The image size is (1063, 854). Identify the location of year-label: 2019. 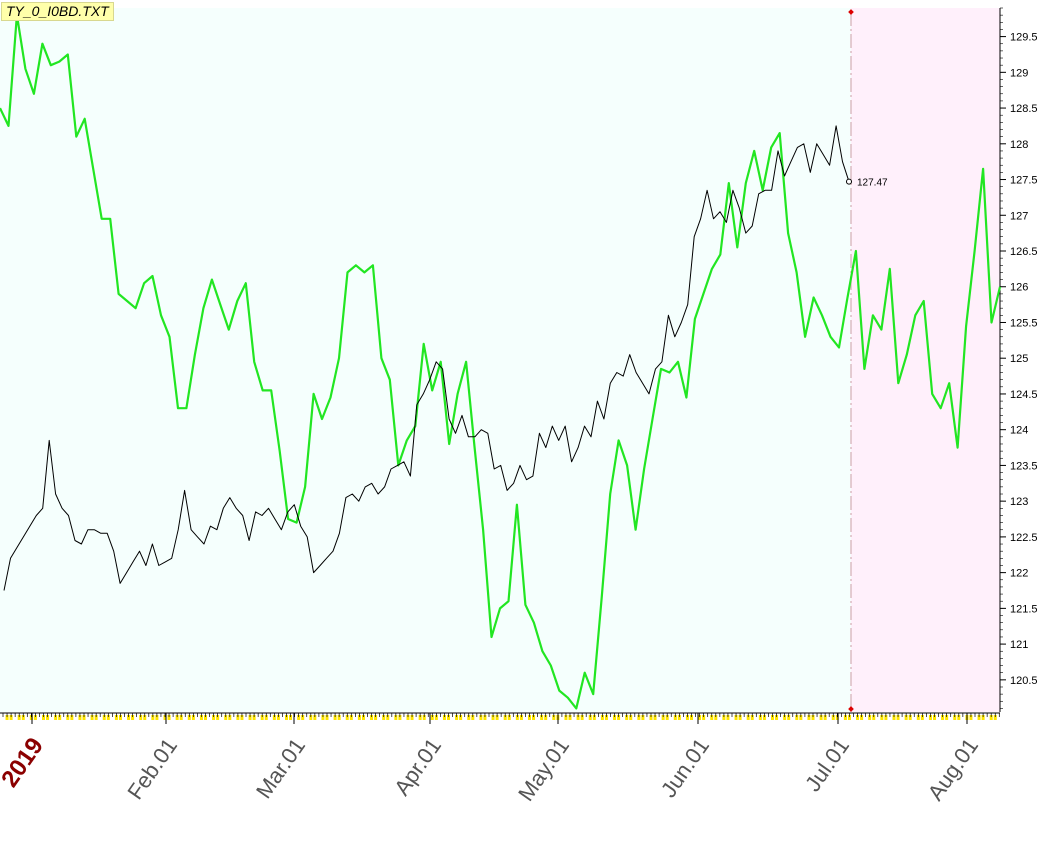
(24, 762).